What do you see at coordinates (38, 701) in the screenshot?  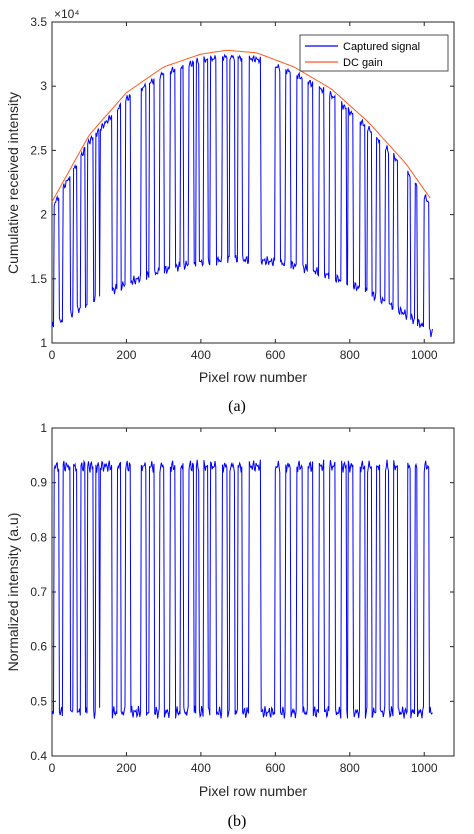 I see `y-tick-label: 0.5` at bounding box center [38, 701].